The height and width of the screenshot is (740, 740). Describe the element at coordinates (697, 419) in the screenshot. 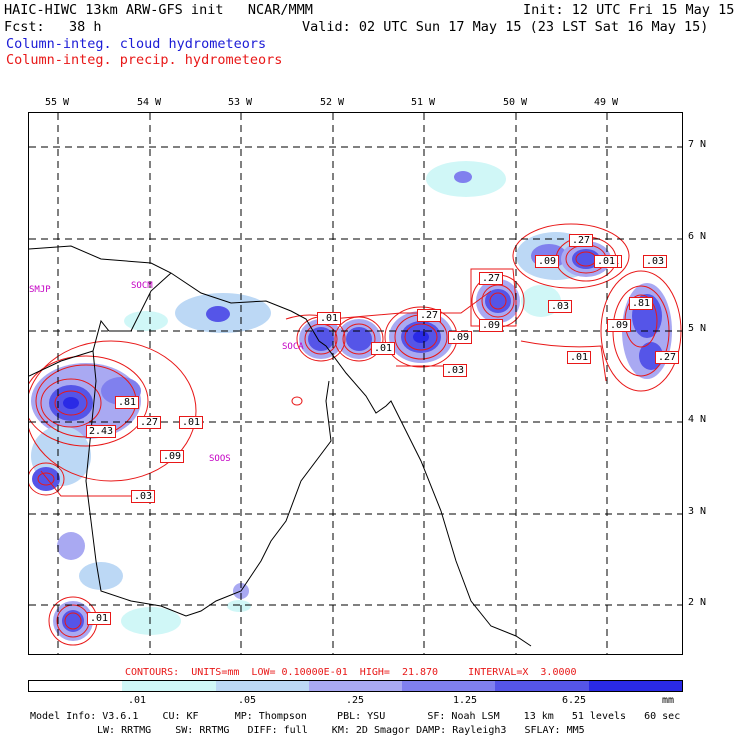

I see `lat-label: 4 N` at that location.